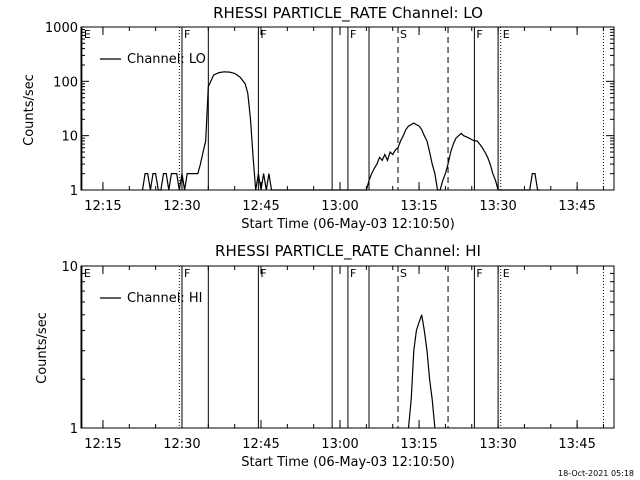  Describe the element at coordinates (42, 348) in the screenshot. I see `hi-y-axis-label: Counts/sec` at that location.